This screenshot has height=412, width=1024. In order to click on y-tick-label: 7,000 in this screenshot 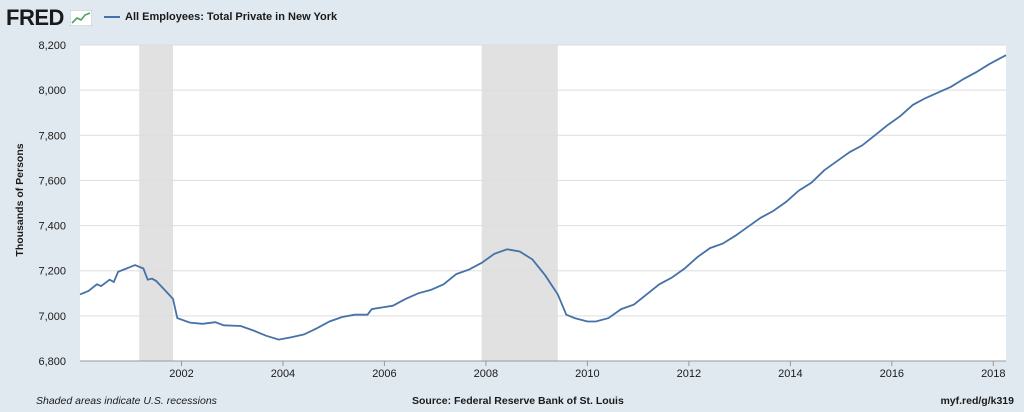, I will do `click(52, 317)`.